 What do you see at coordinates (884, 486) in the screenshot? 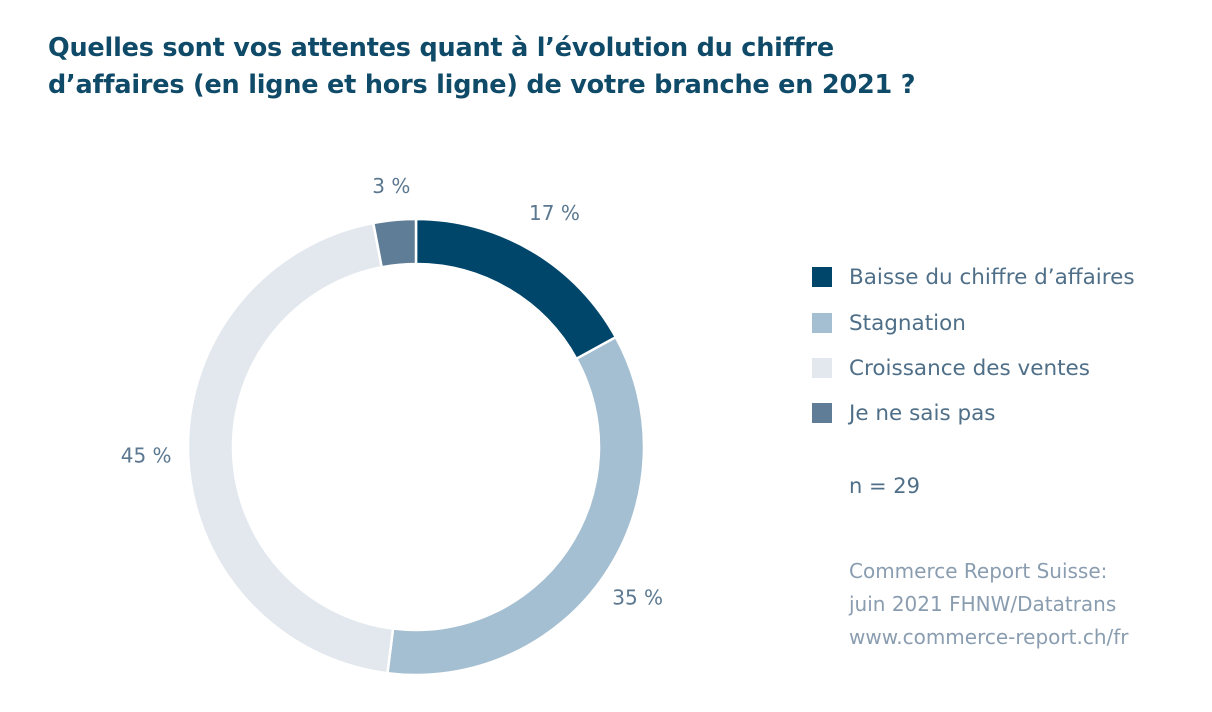
I see `sample-size: n = 29` at bounding box center [884, 486].